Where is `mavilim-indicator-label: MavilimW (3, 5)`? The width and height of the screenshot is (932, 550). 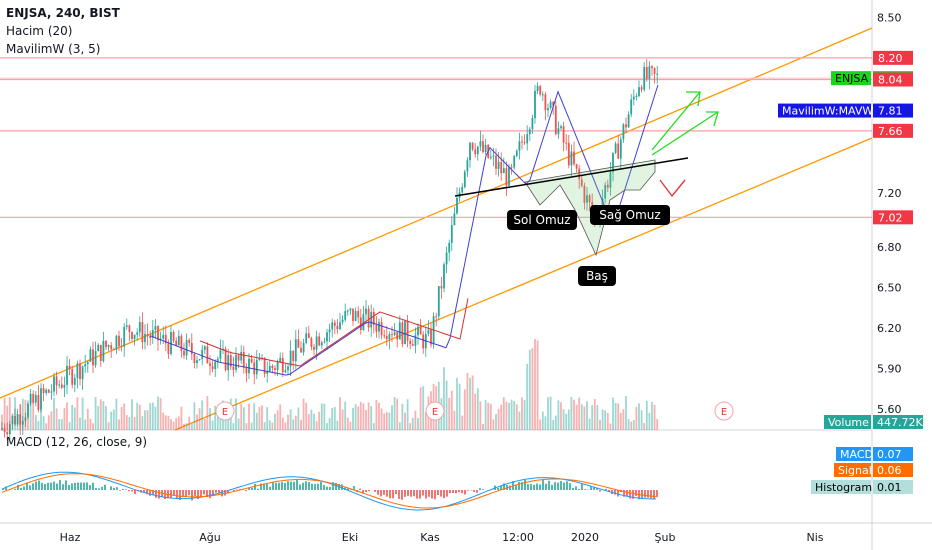 mavilim-indicator-label: MavilimW (3, 5) is located at coordinates (53, 49).